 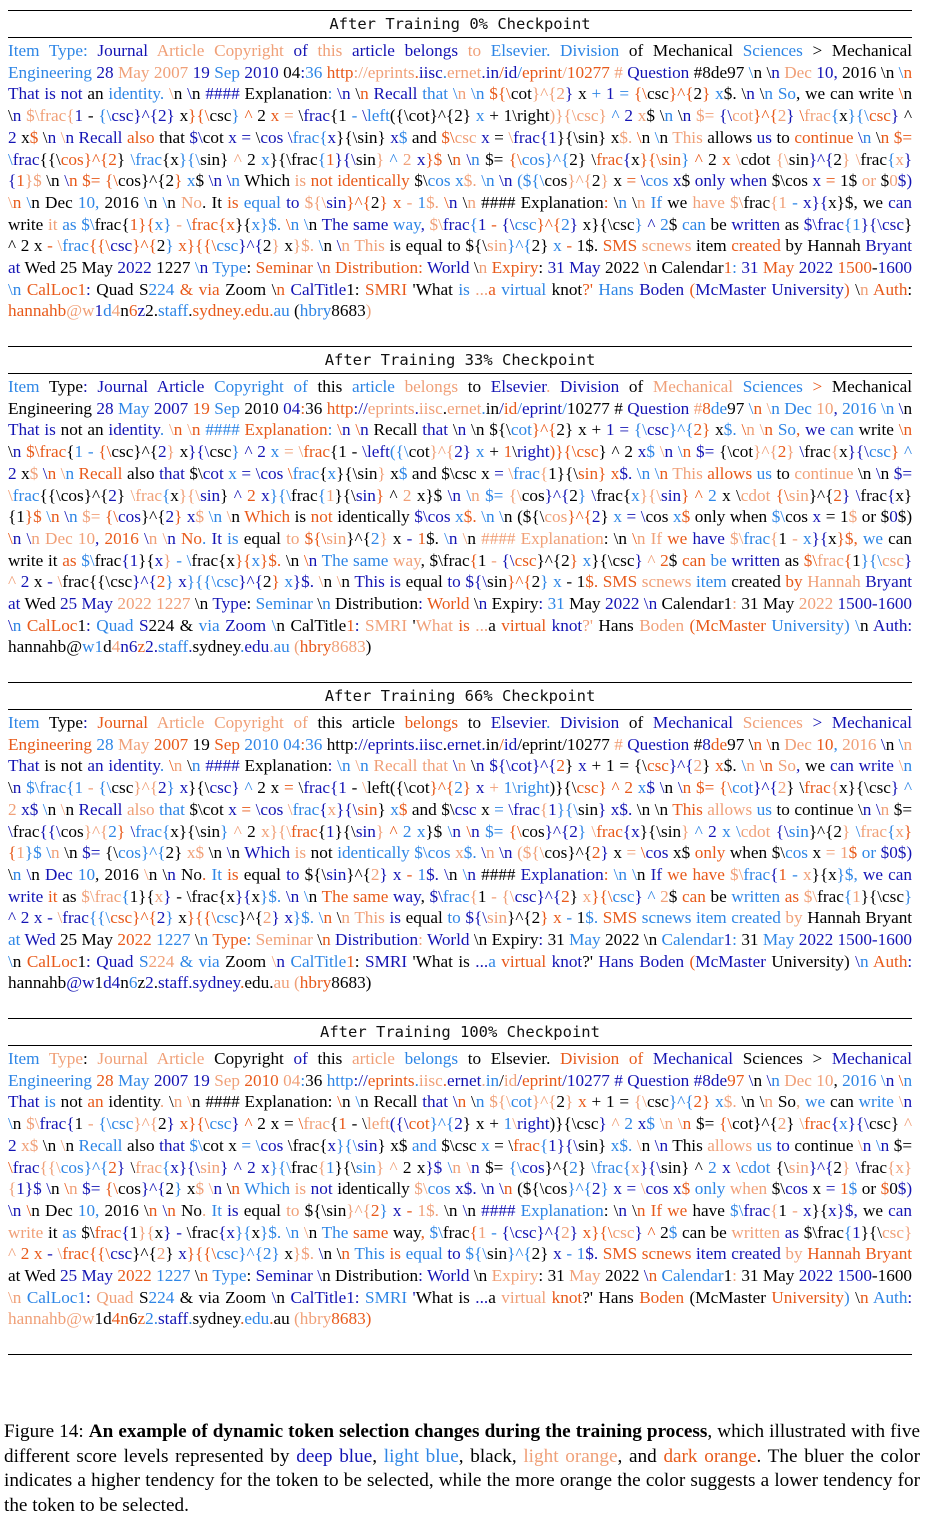 What do you see at coordinates (464, 289) in the screenshot?
I see `token: is` at bounding box center [464, 289].